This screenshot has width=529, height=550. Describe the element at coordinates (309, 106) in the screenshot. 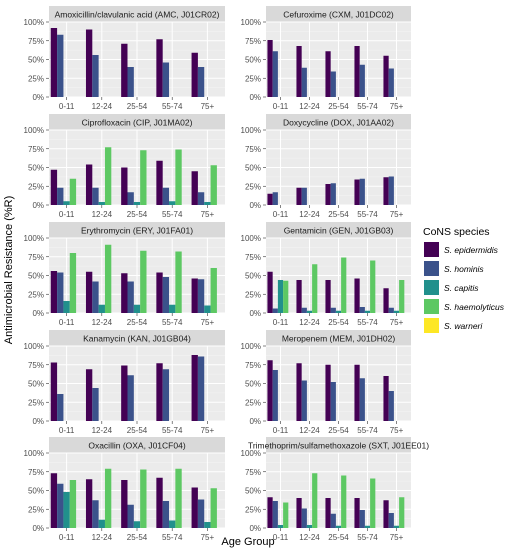

I see `x-tick-label: 12-24` at that location.